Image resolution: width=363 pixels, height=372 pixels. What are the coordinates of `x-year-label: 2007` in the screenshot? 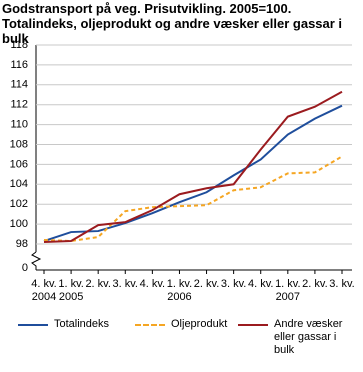 It's located at (288, 297).